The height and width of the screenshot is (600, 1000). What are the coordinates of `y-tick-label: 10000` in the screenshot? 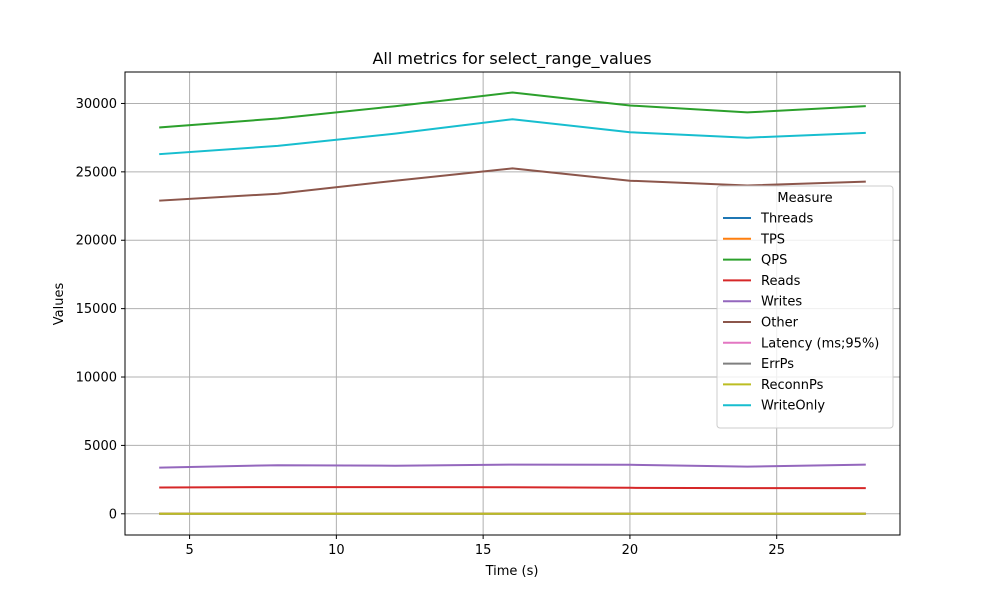 It's located at (96, 378).